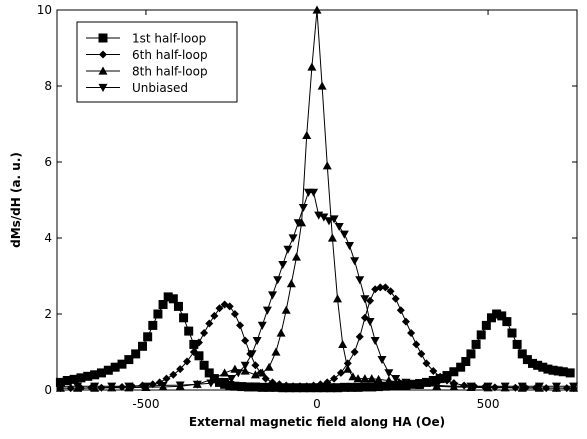 The height and width of the screenshot is (439, 587). What do you see at coordinates (170, 72) in the screenshot?
I see `legend-label-8th-half-loop: 8th half-loop` at bounding box center [170, 72].